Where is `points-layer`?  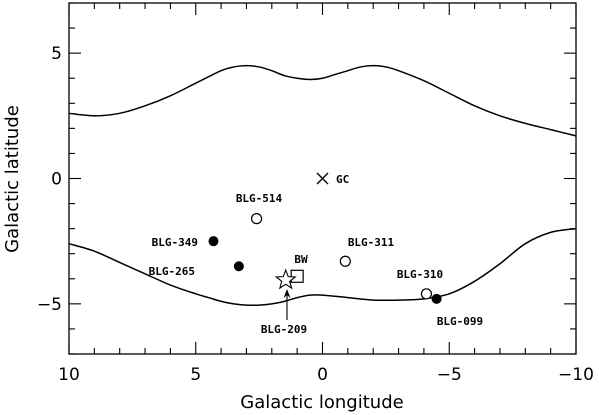
points-layer is located at coordinates (325, 238).